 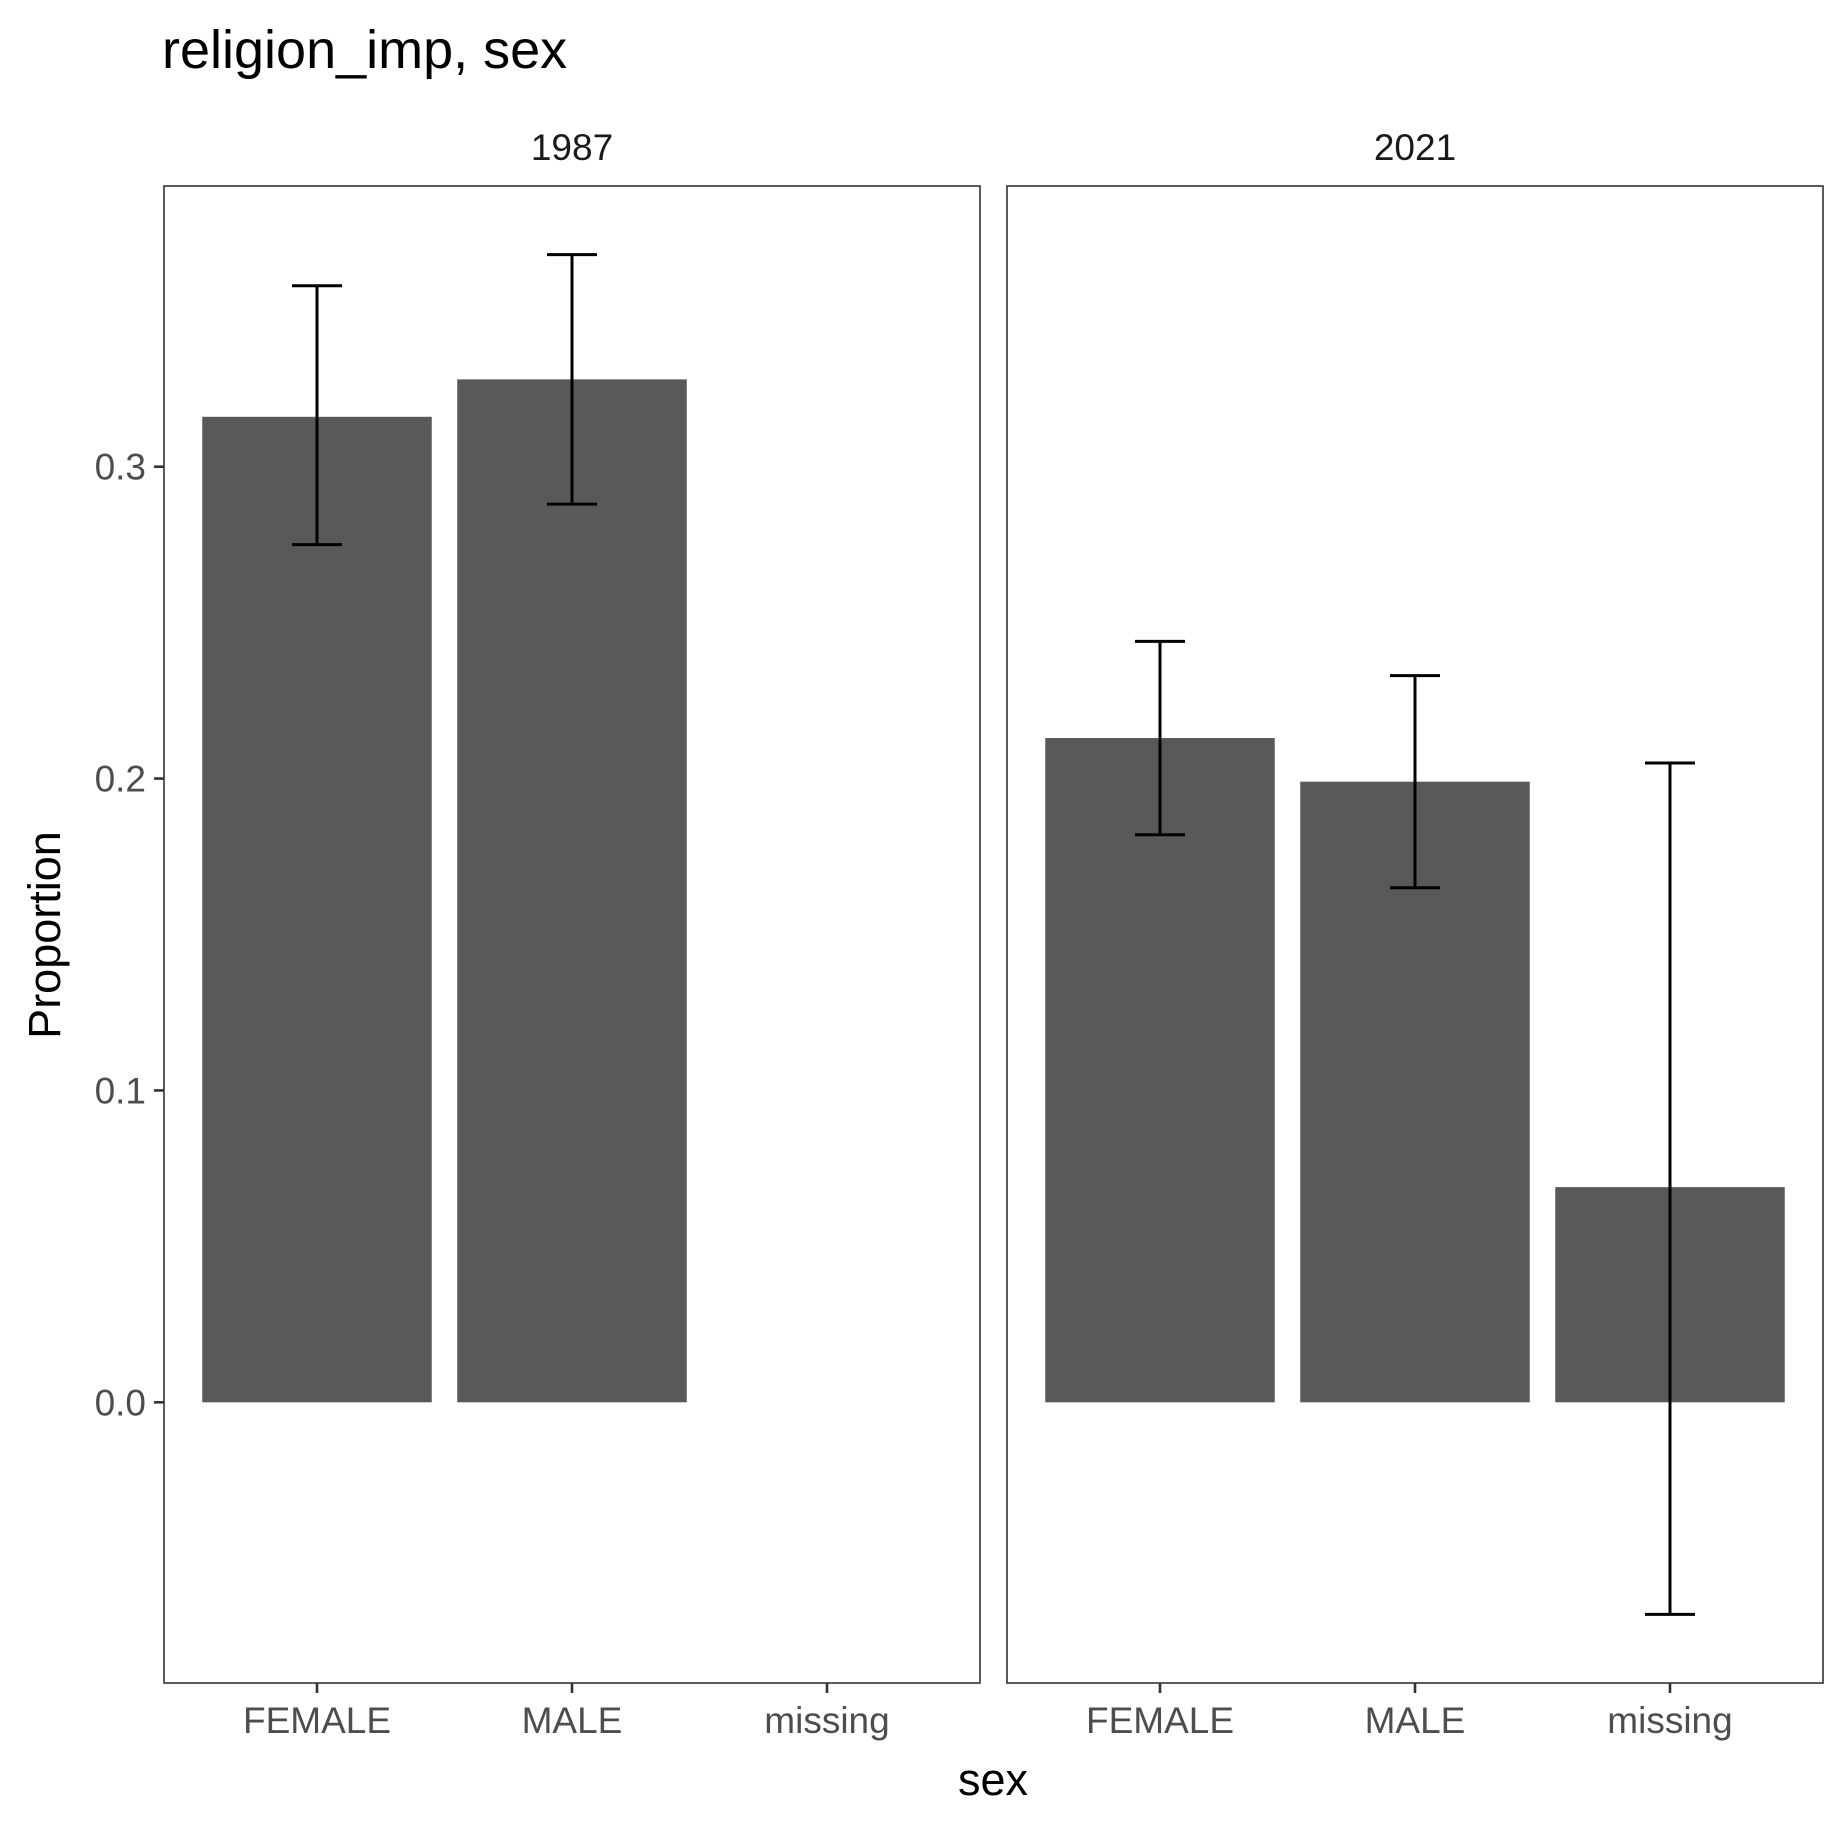 What do you see at coordinates (129, 935) in the screenshot?
I see `y-axis: 0.0 0.1 0.2 0.3` at bounding box center [129, 935].